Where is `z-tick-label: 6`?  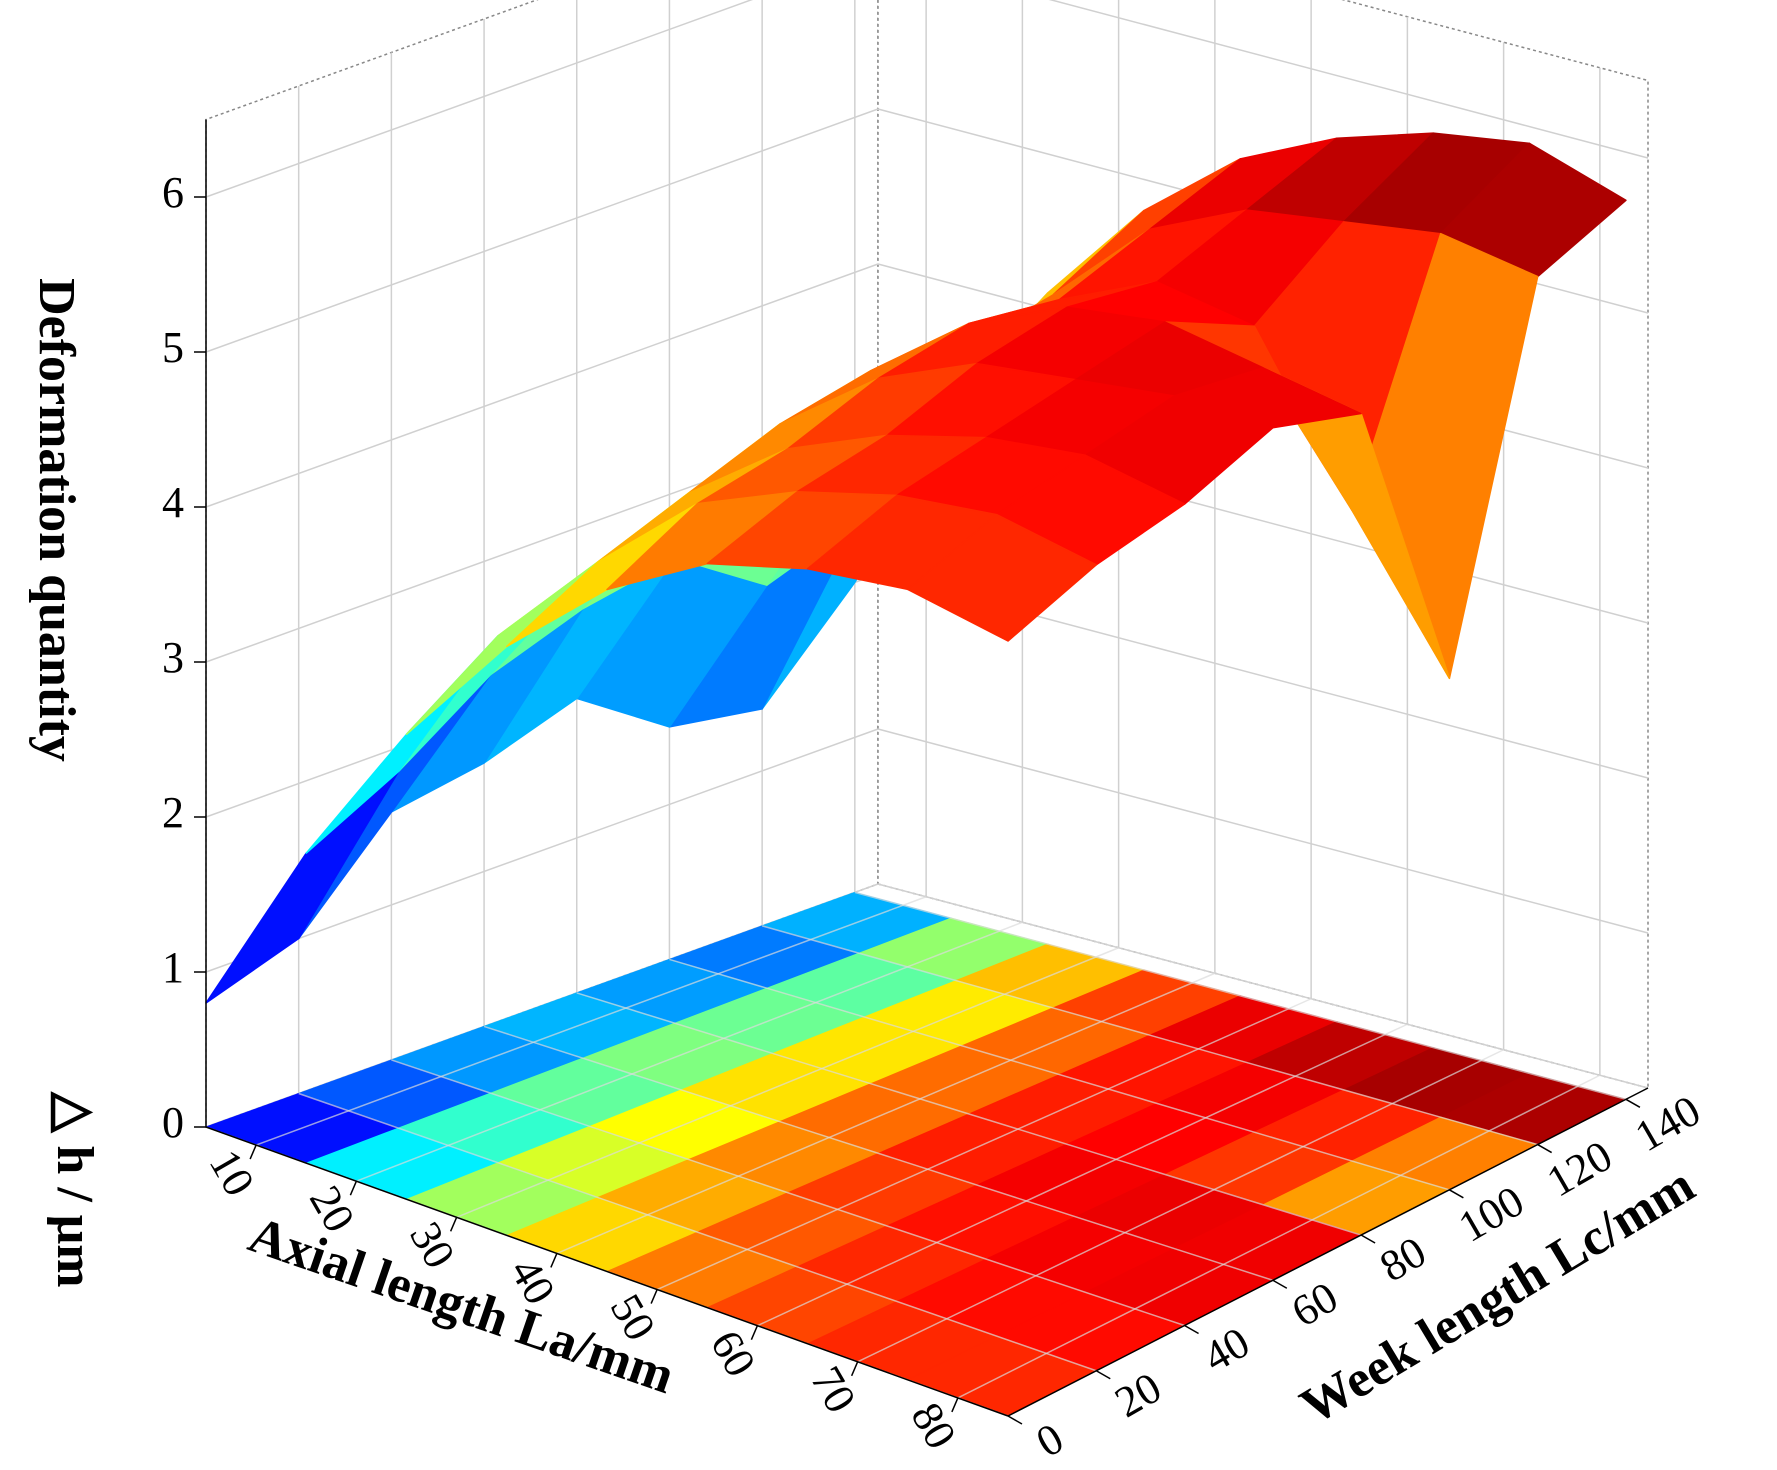
z-tick-label: 6 is located at coordinates (173, 192).